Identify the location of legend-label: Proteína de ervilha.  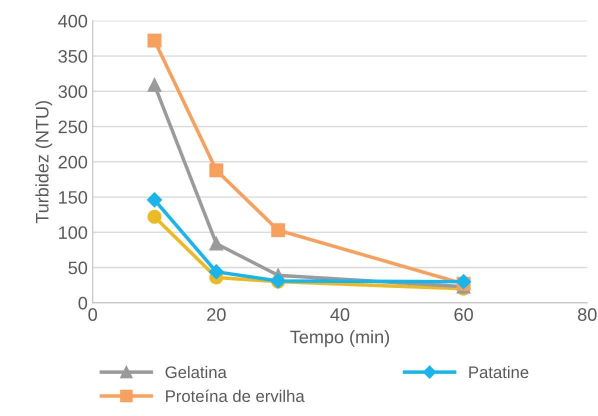
(235, 396).